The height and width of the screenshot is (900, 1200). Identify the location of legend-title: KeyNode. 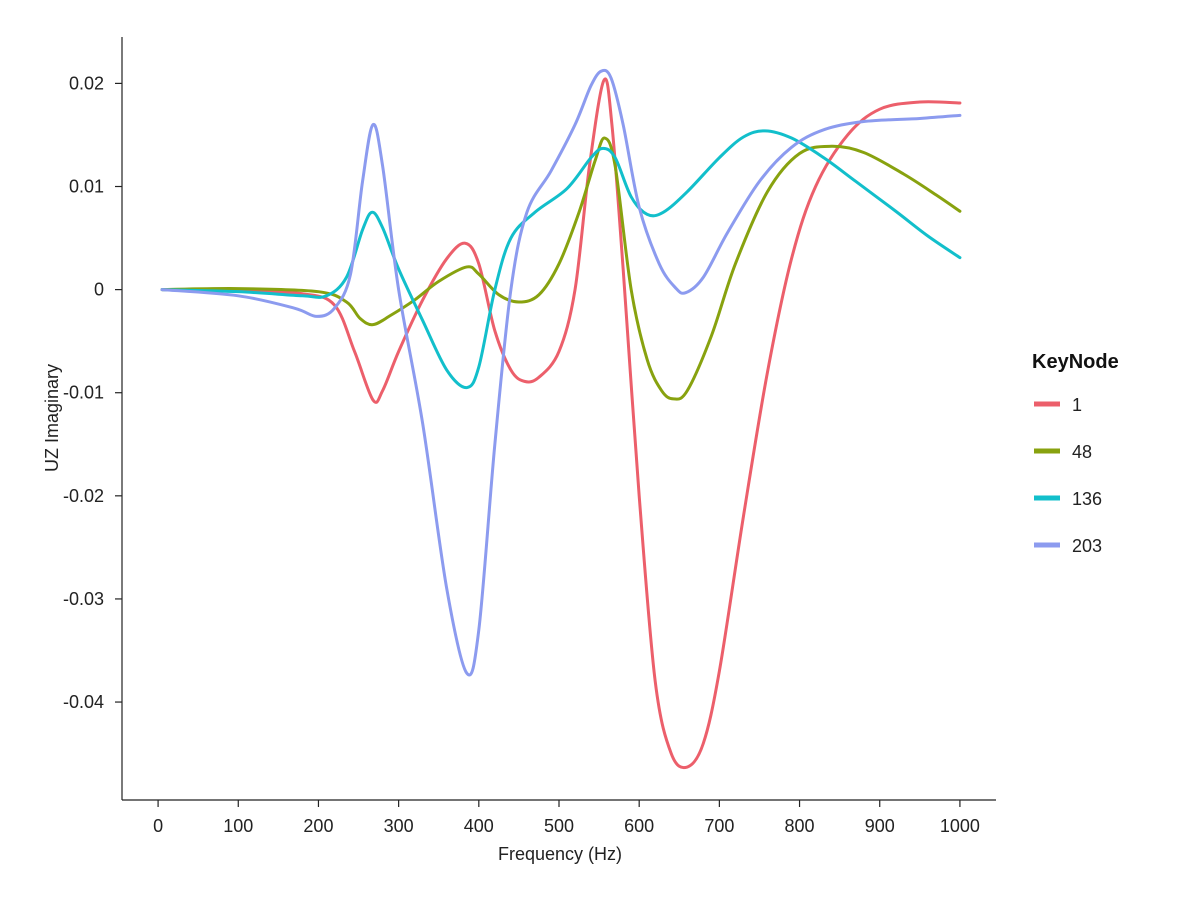
(1075, 362).